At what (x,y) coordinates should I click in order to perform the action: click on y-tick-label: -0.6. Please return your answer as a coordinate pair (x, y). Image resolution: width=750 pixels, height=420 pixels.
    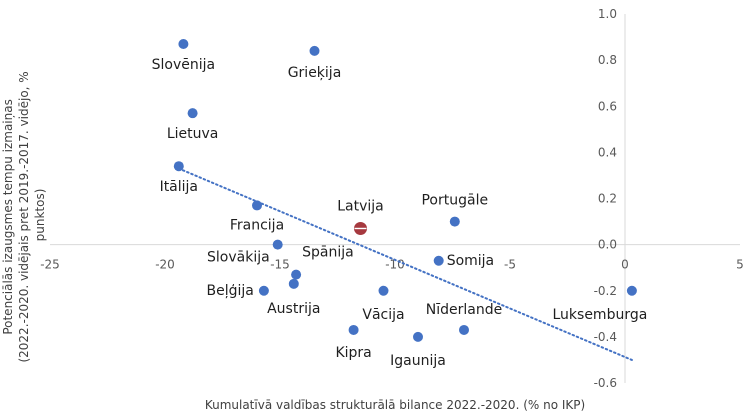
    Looking at the image, I should click on (605, 383).